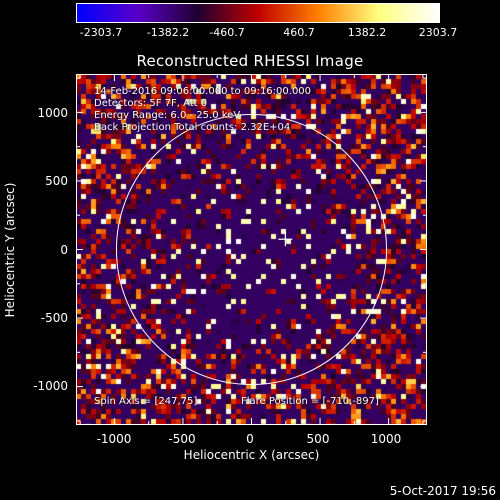  What do you see at coordinates (10, 250) in the screenshot?
I see `y-axis-label: Heliocentric Y (arcsec)` at bounding box center [10, 250].